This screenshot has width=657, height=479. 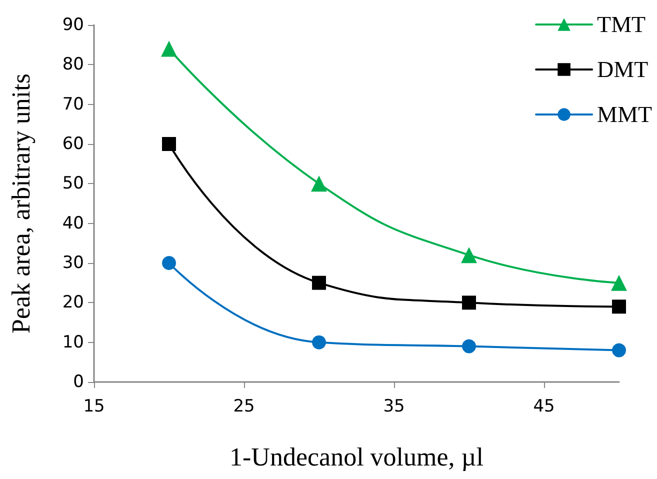 I want to click on y-tick-label: 40, so click(x=73, y=223).